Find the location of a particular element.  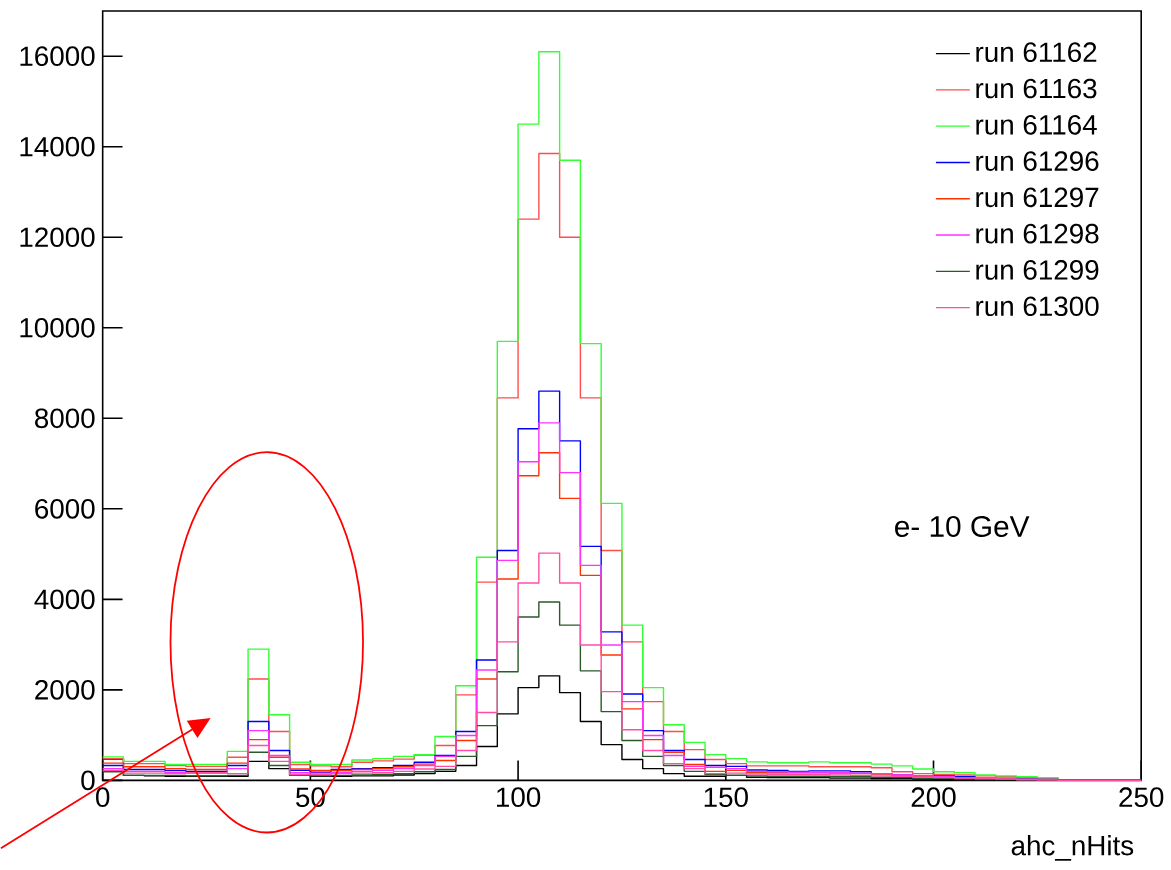

legend-label: run 61163 is located at coordinates (1036, 88).